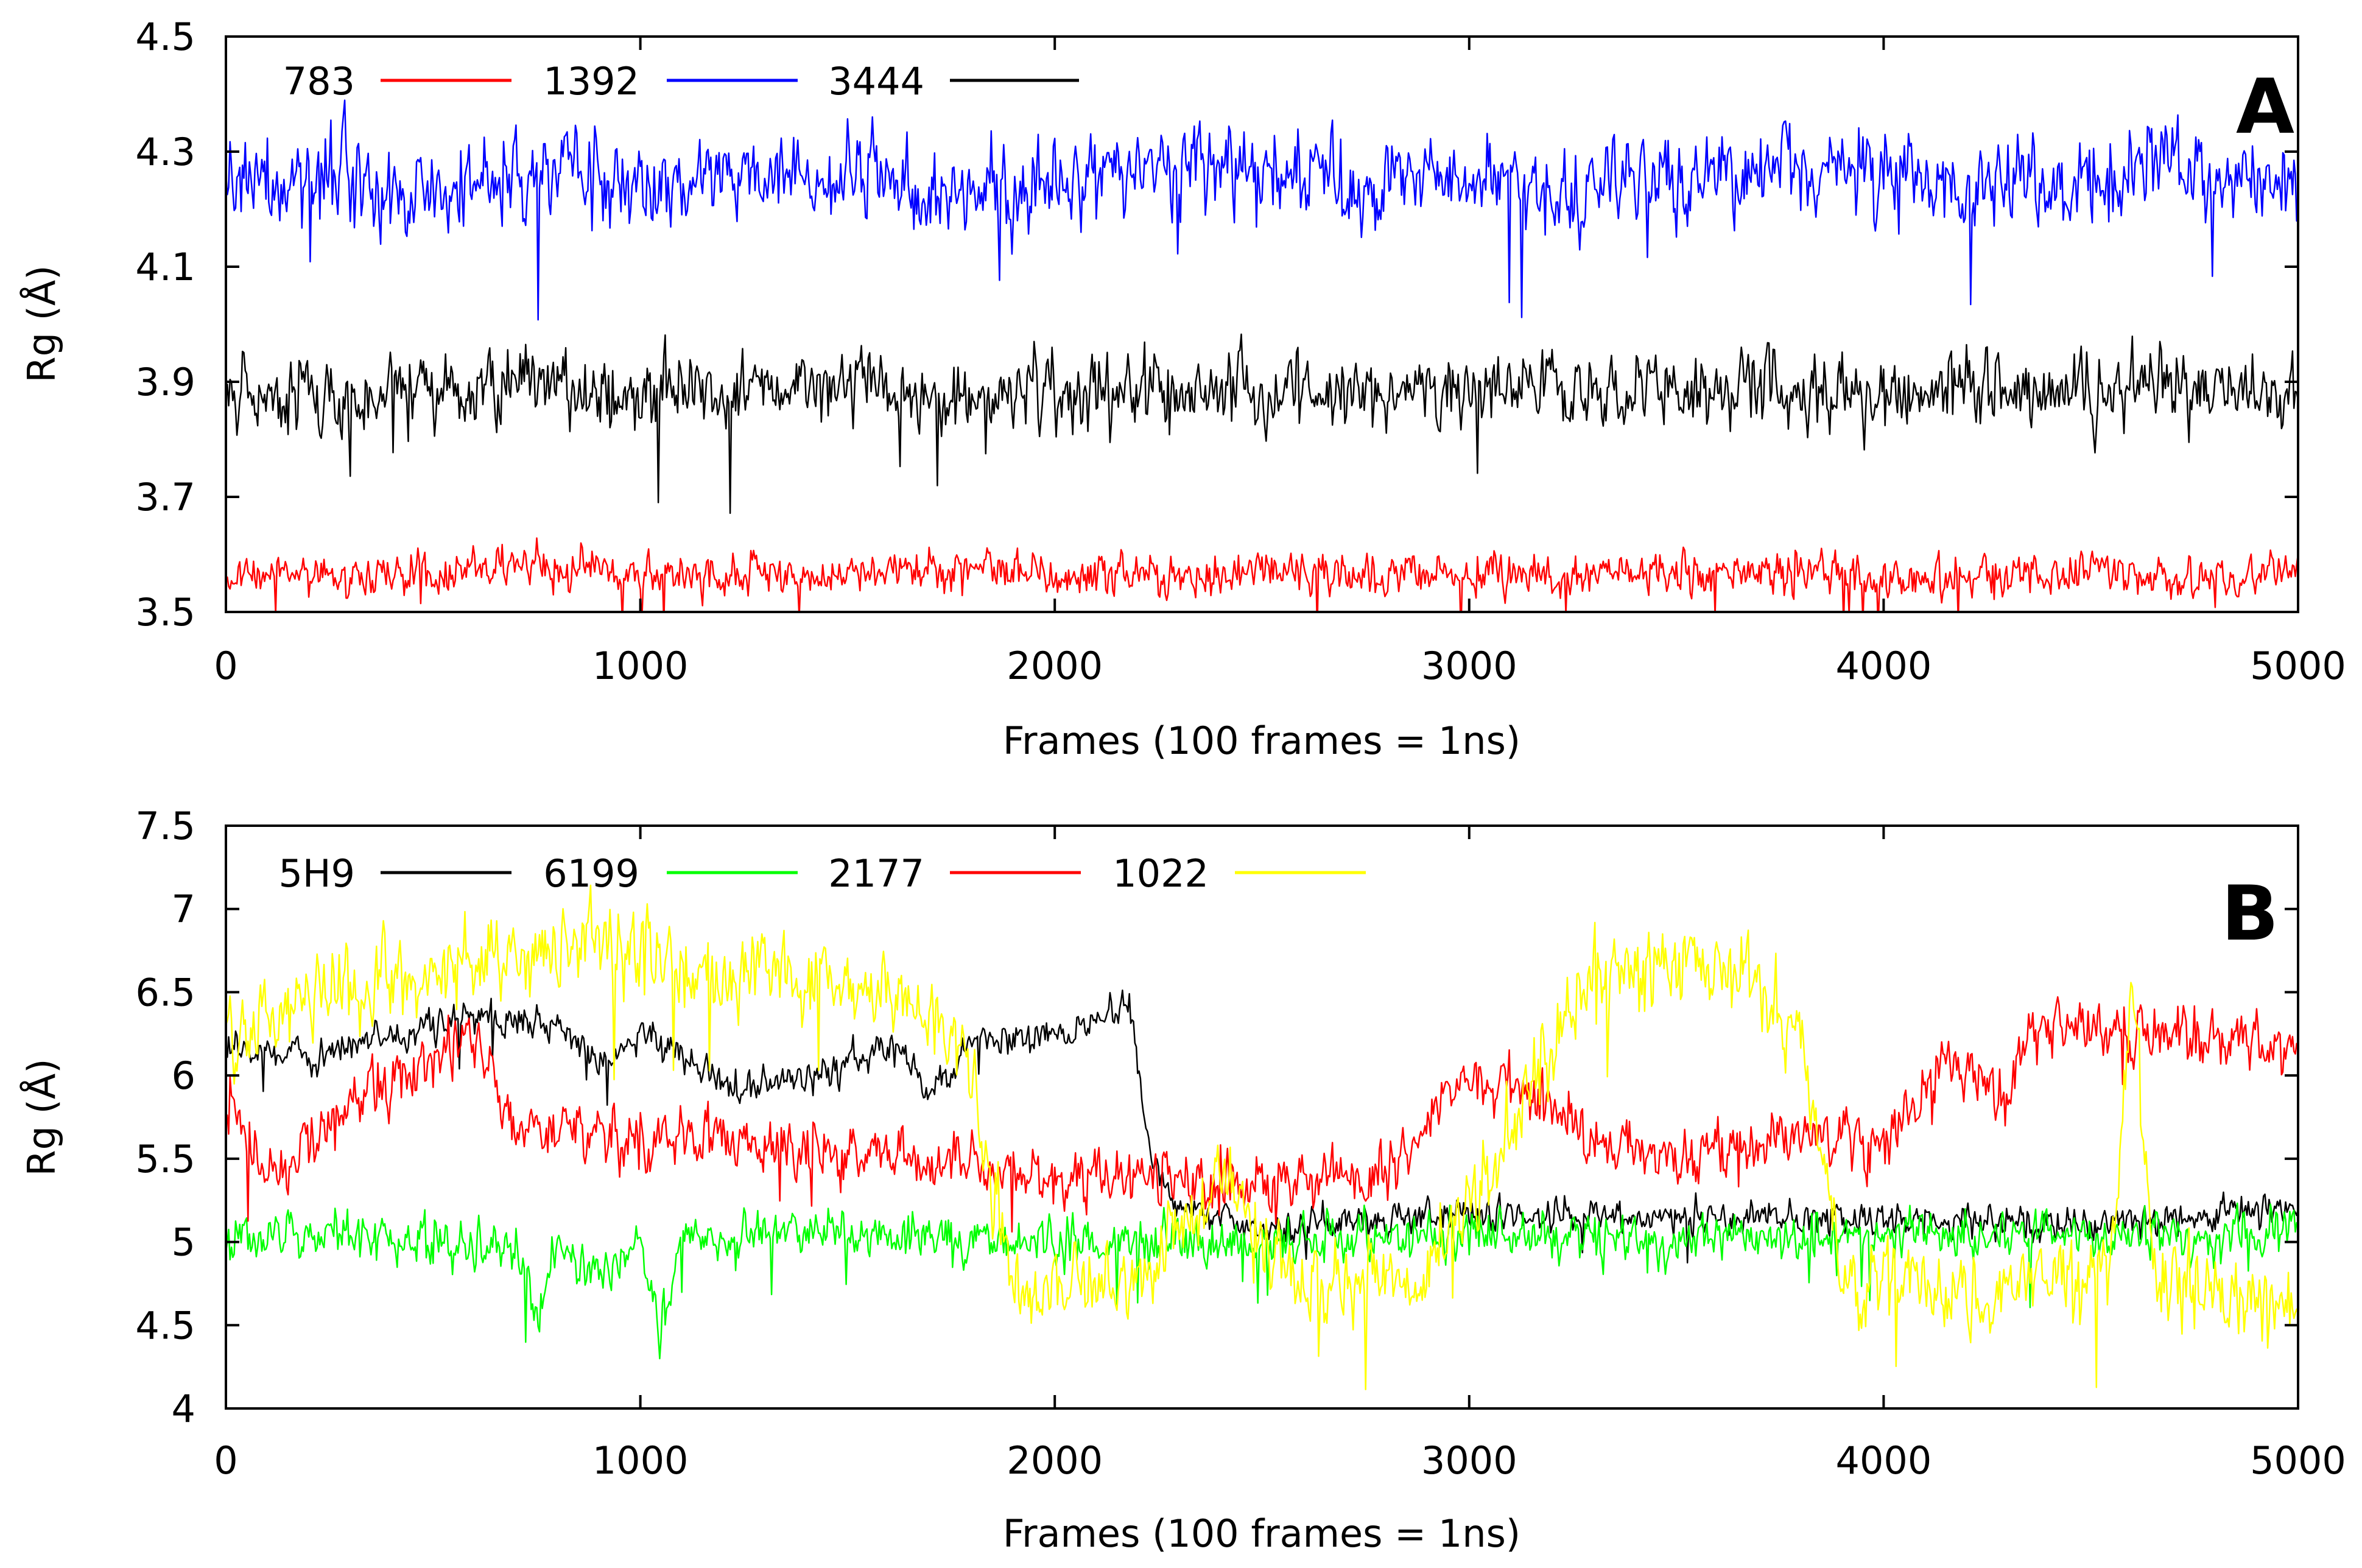 The image size is (2362, 1568). I want to click on legend-label-783: 783, so click(319, 81).